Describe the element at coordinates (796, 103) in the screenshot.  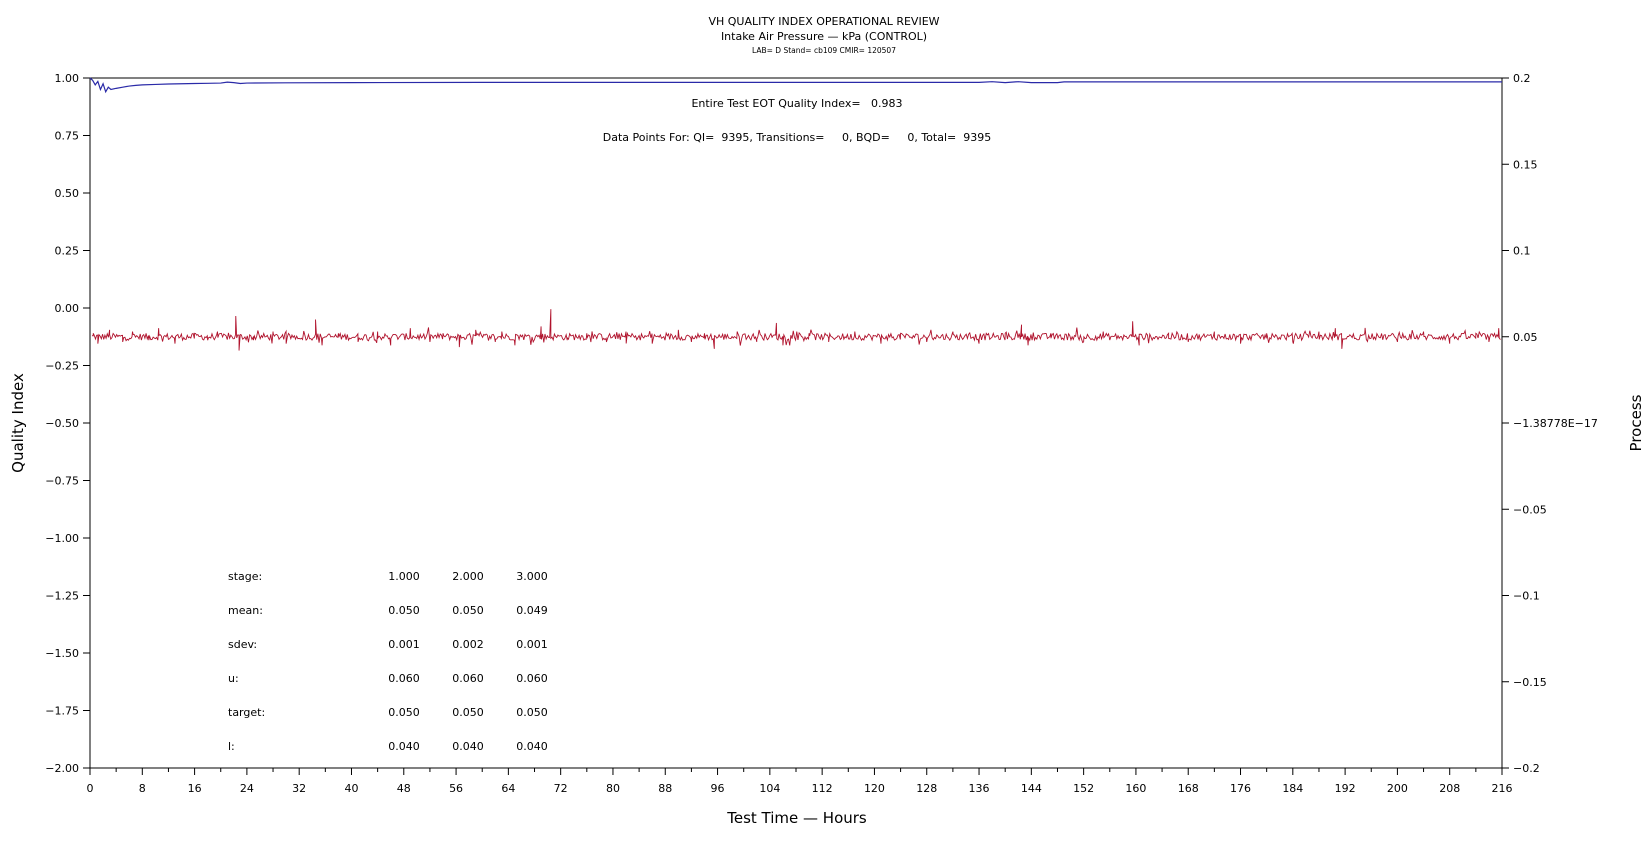
I see `eot-quality-index-note: Entire Test EOT Quality Index= 0.983` at that location.